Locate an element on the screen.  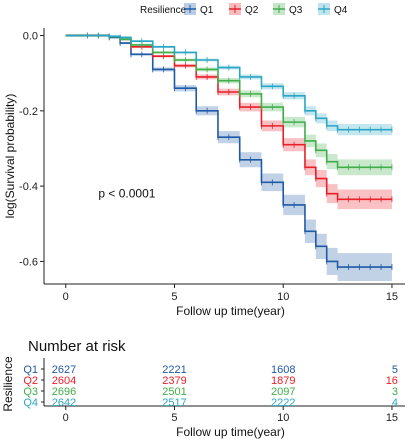
risk-value: 2517 is located at coordinates (174, 403).